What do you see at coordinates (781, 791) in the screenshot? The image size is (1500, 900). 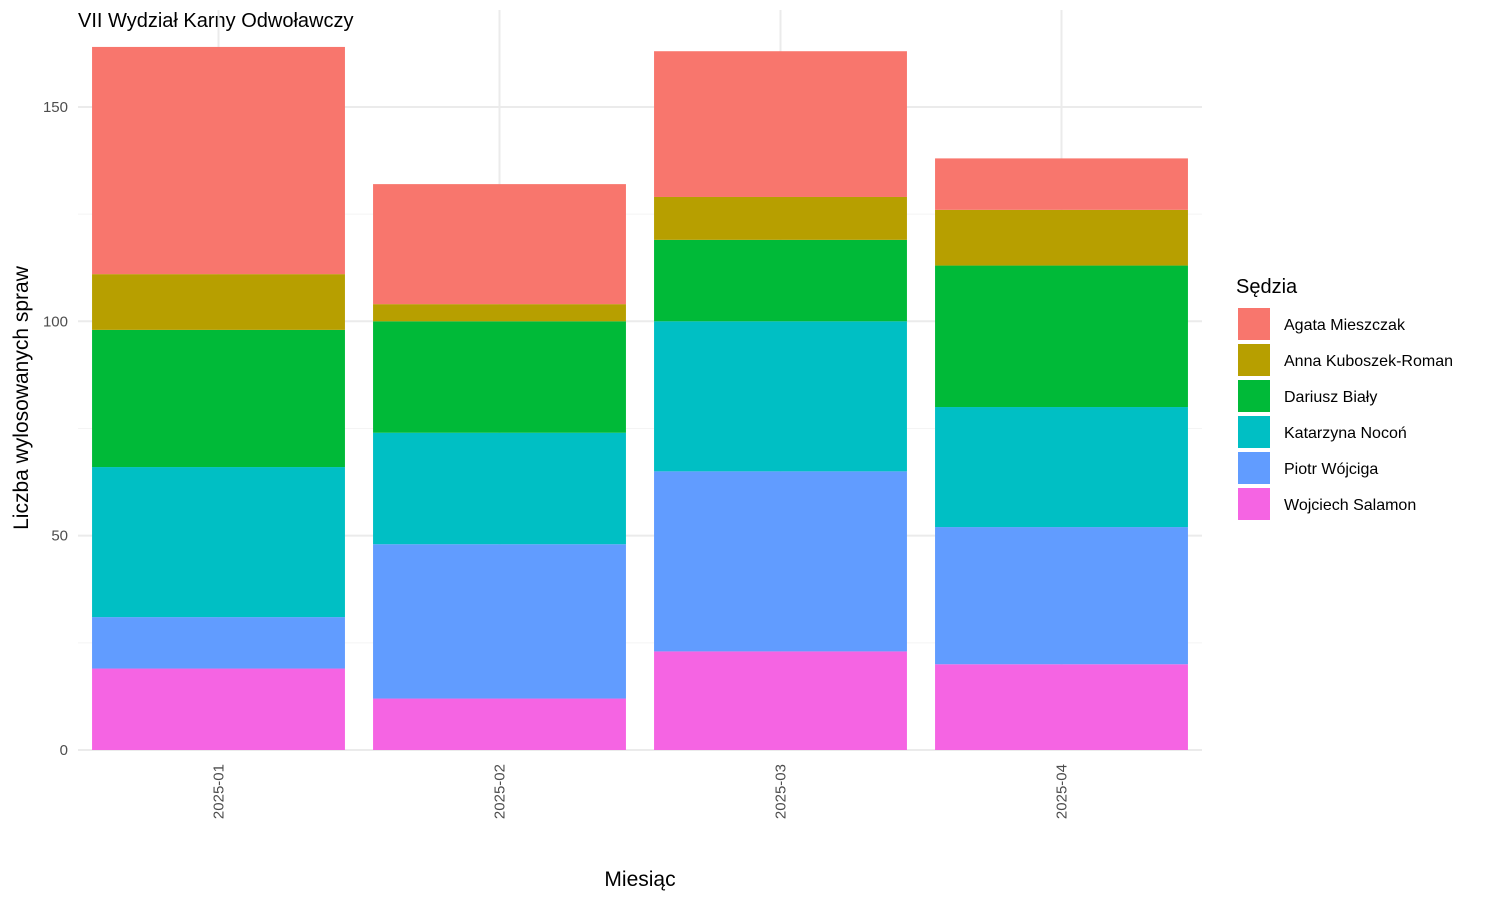 I see `x-tick-label: 2025-03` at bounding box center [781, 791].